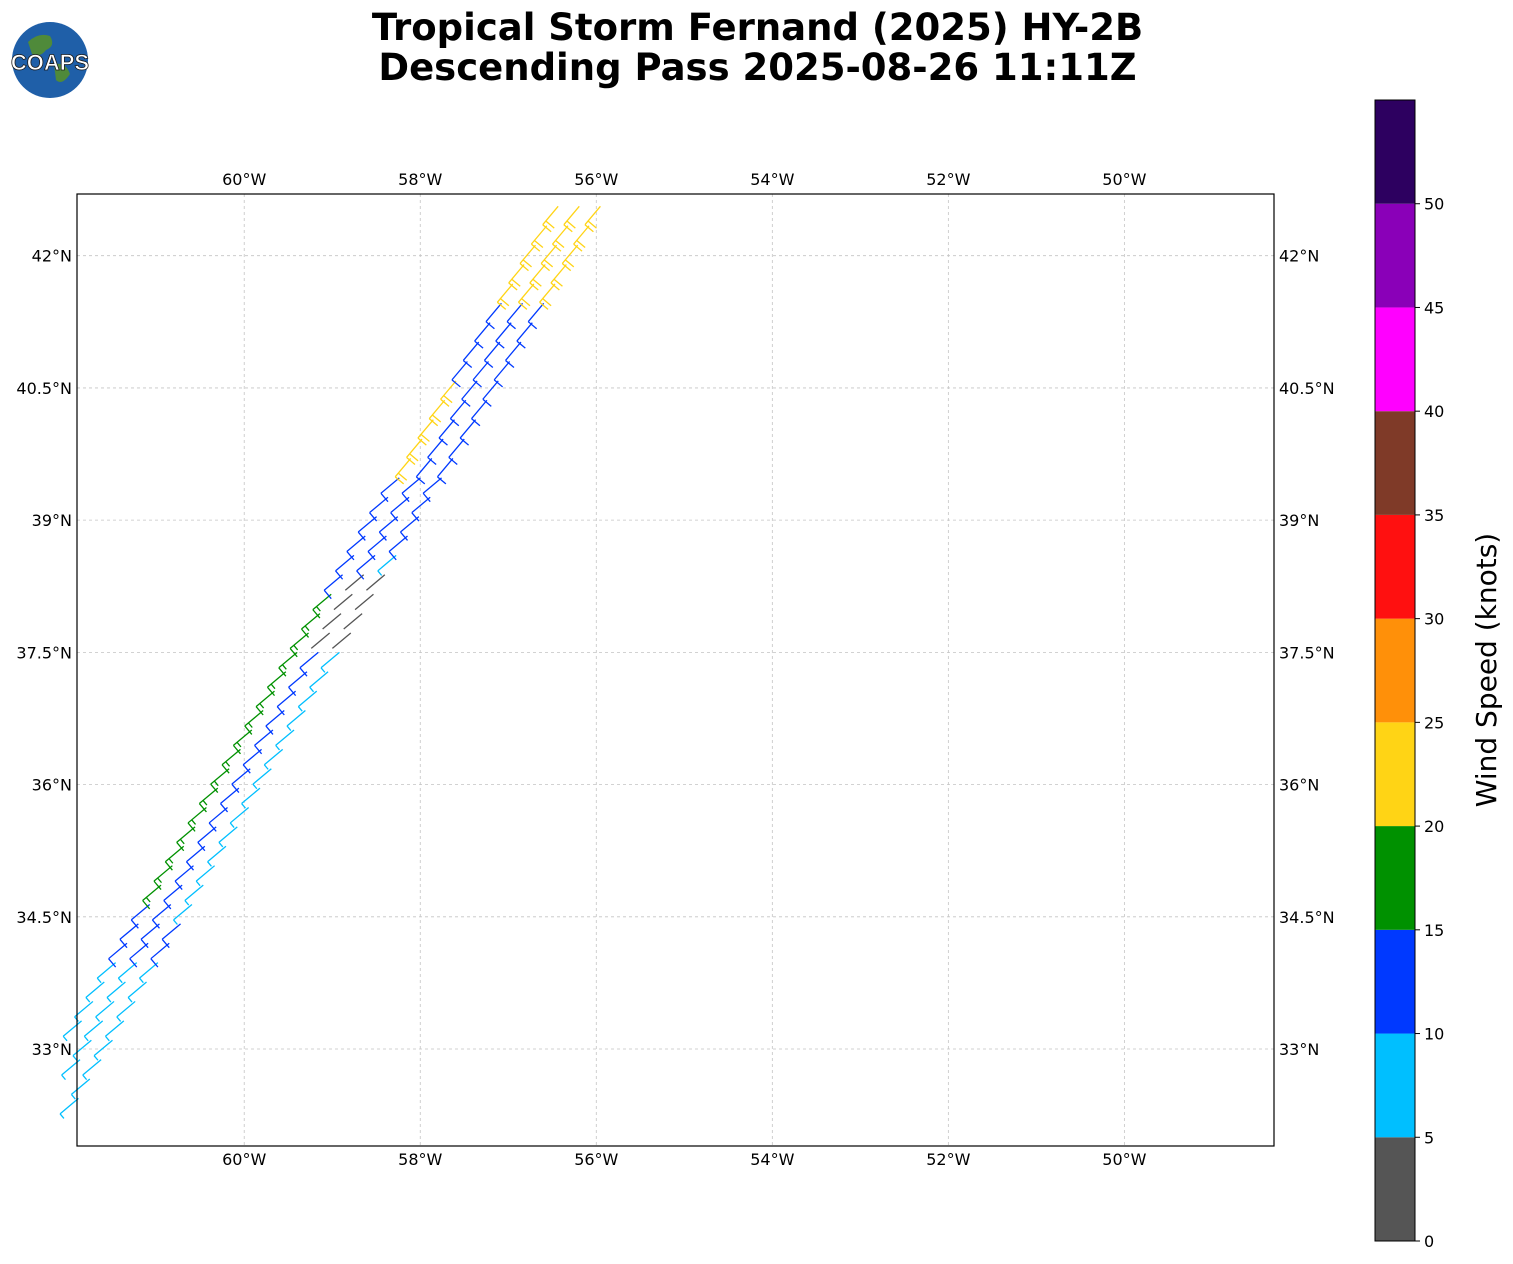 The width and height of the screenshot is (1513, 1264). What do you see at coordinates (244, 179) in the screenshot?
I see `lon-tick-label-top: 60°W` at bounding box center [244, 179].